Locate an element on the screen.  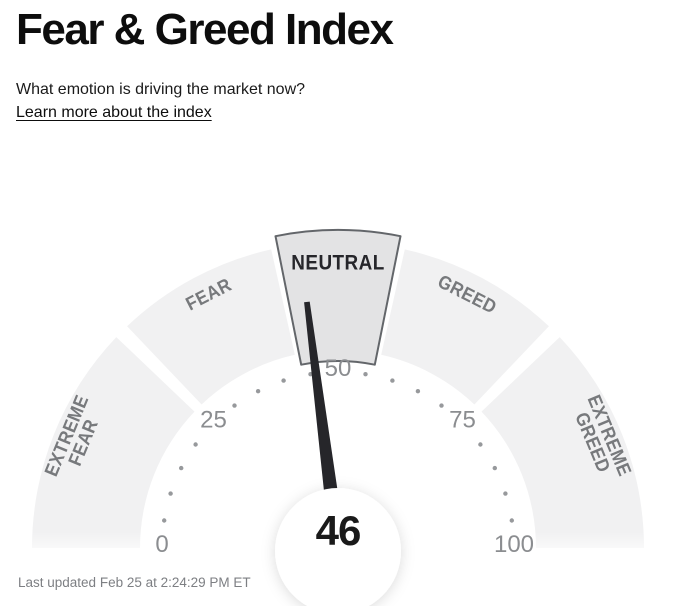
tick-label-0: 0 is located at coordinates (161, 544).